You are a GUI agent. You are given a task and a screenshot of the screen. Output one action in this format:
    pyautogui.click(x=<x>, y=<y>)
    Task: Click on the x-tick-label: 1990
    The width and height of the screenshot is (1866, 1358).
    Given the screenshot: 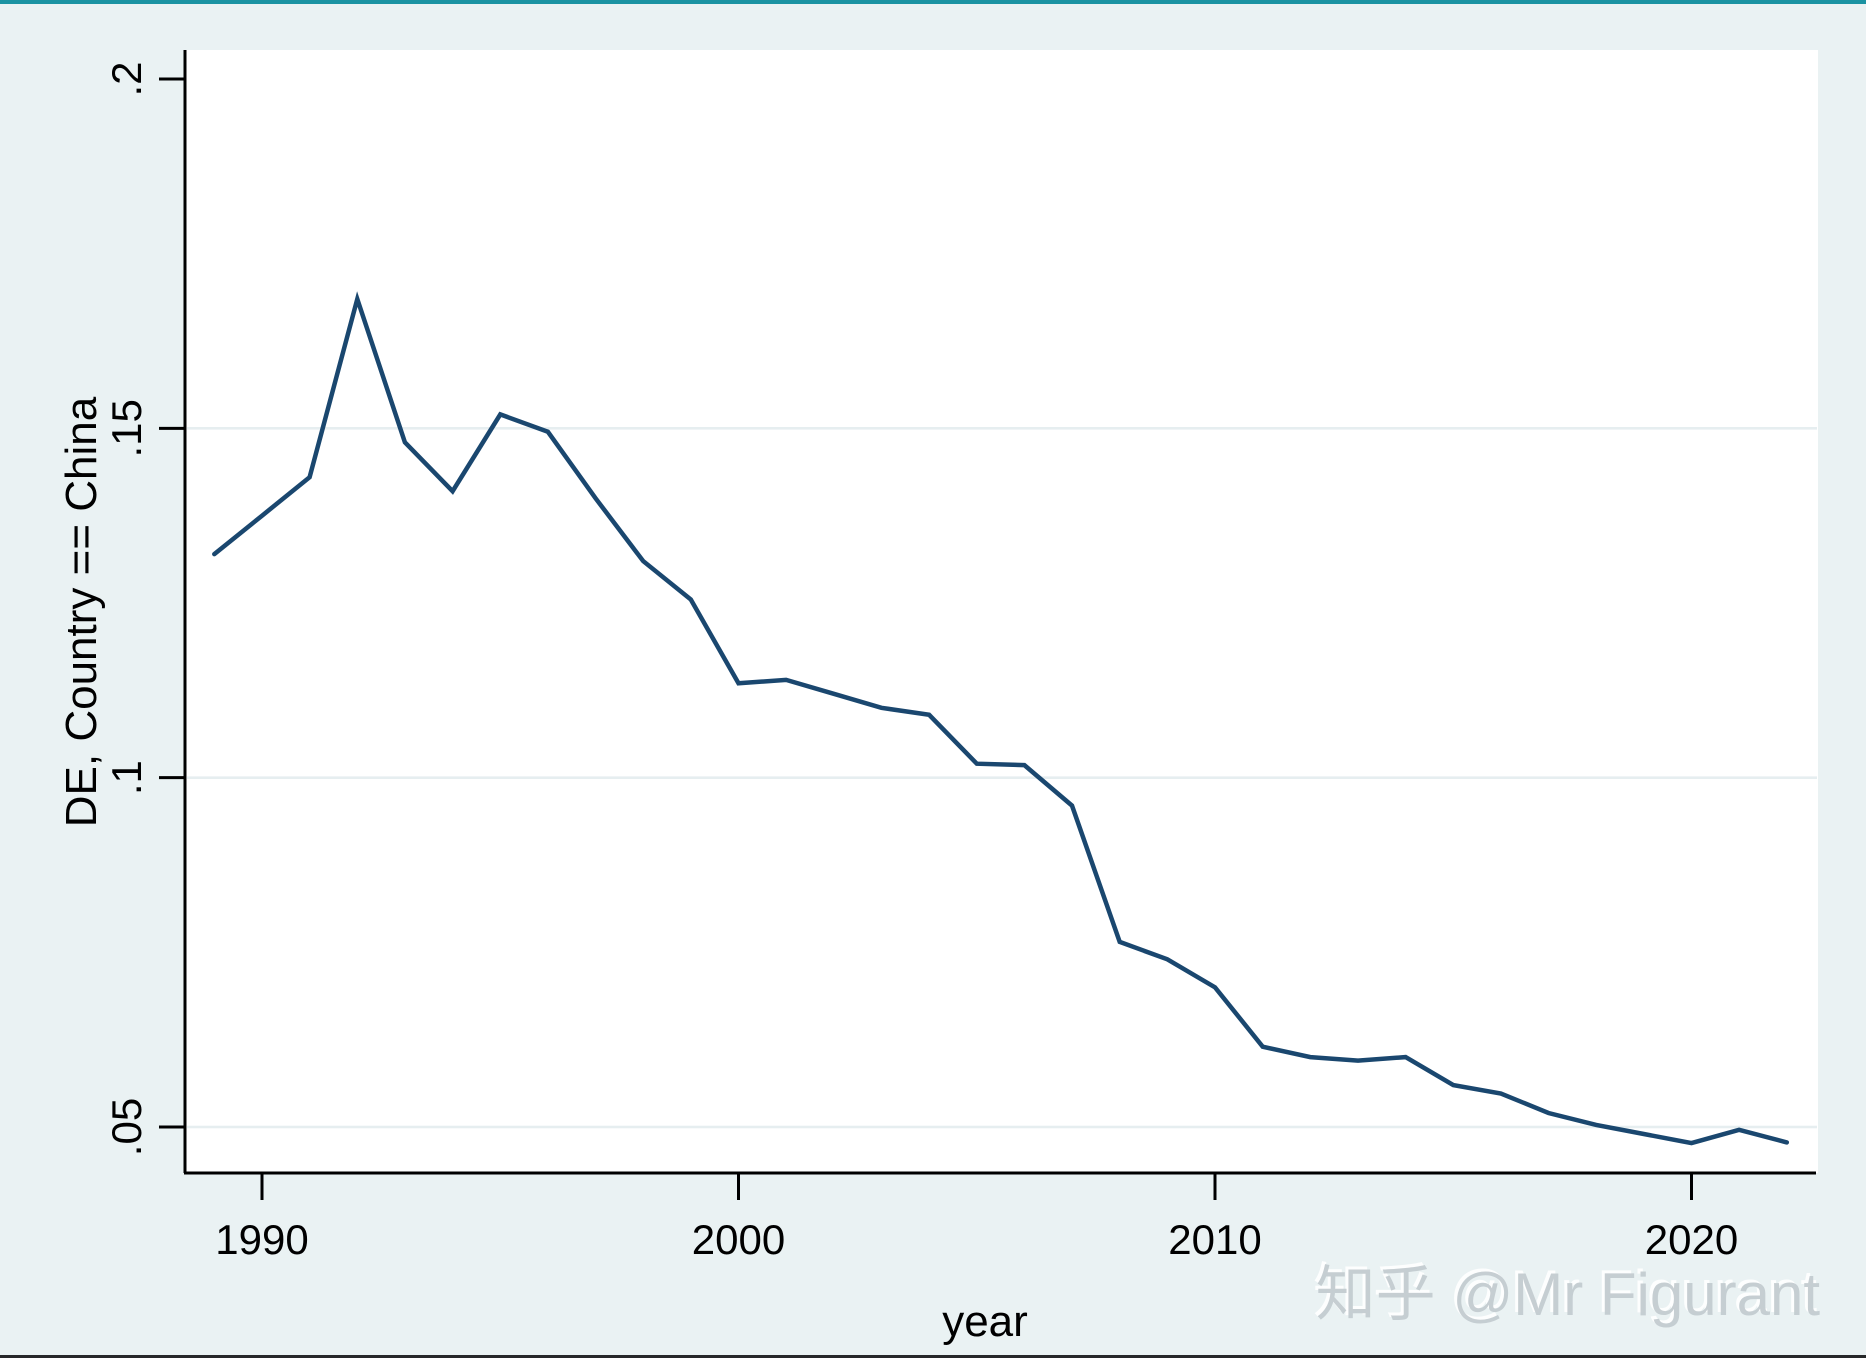 What is the action you would take?
    pyautogui.click(x=261, y=1239)
    